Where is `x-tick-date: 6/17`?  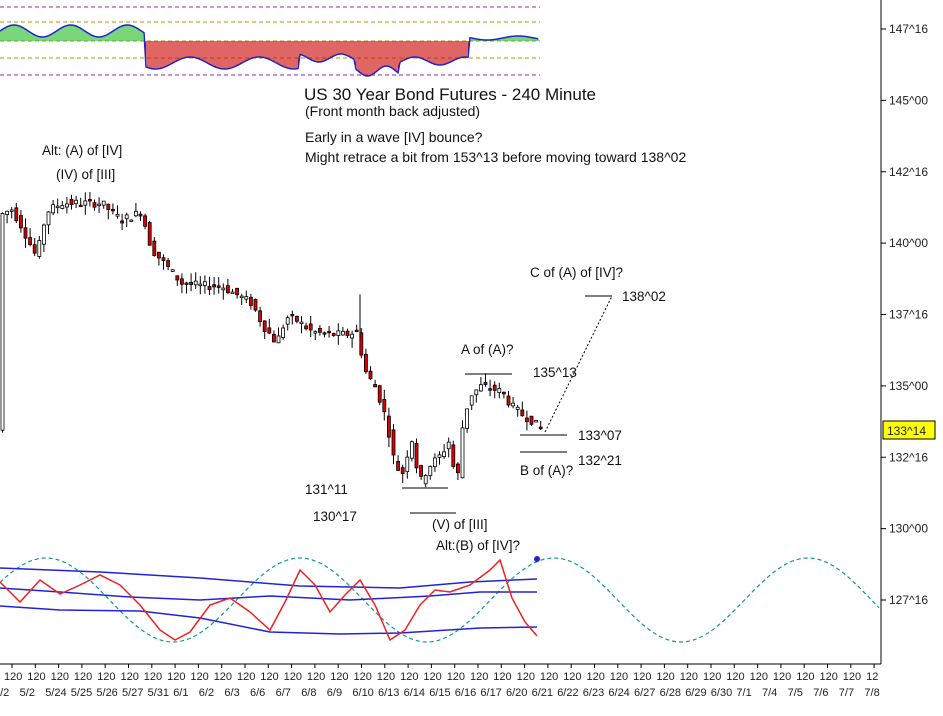 x-tick-date: 6/17 is located at coordinates (490, 693).